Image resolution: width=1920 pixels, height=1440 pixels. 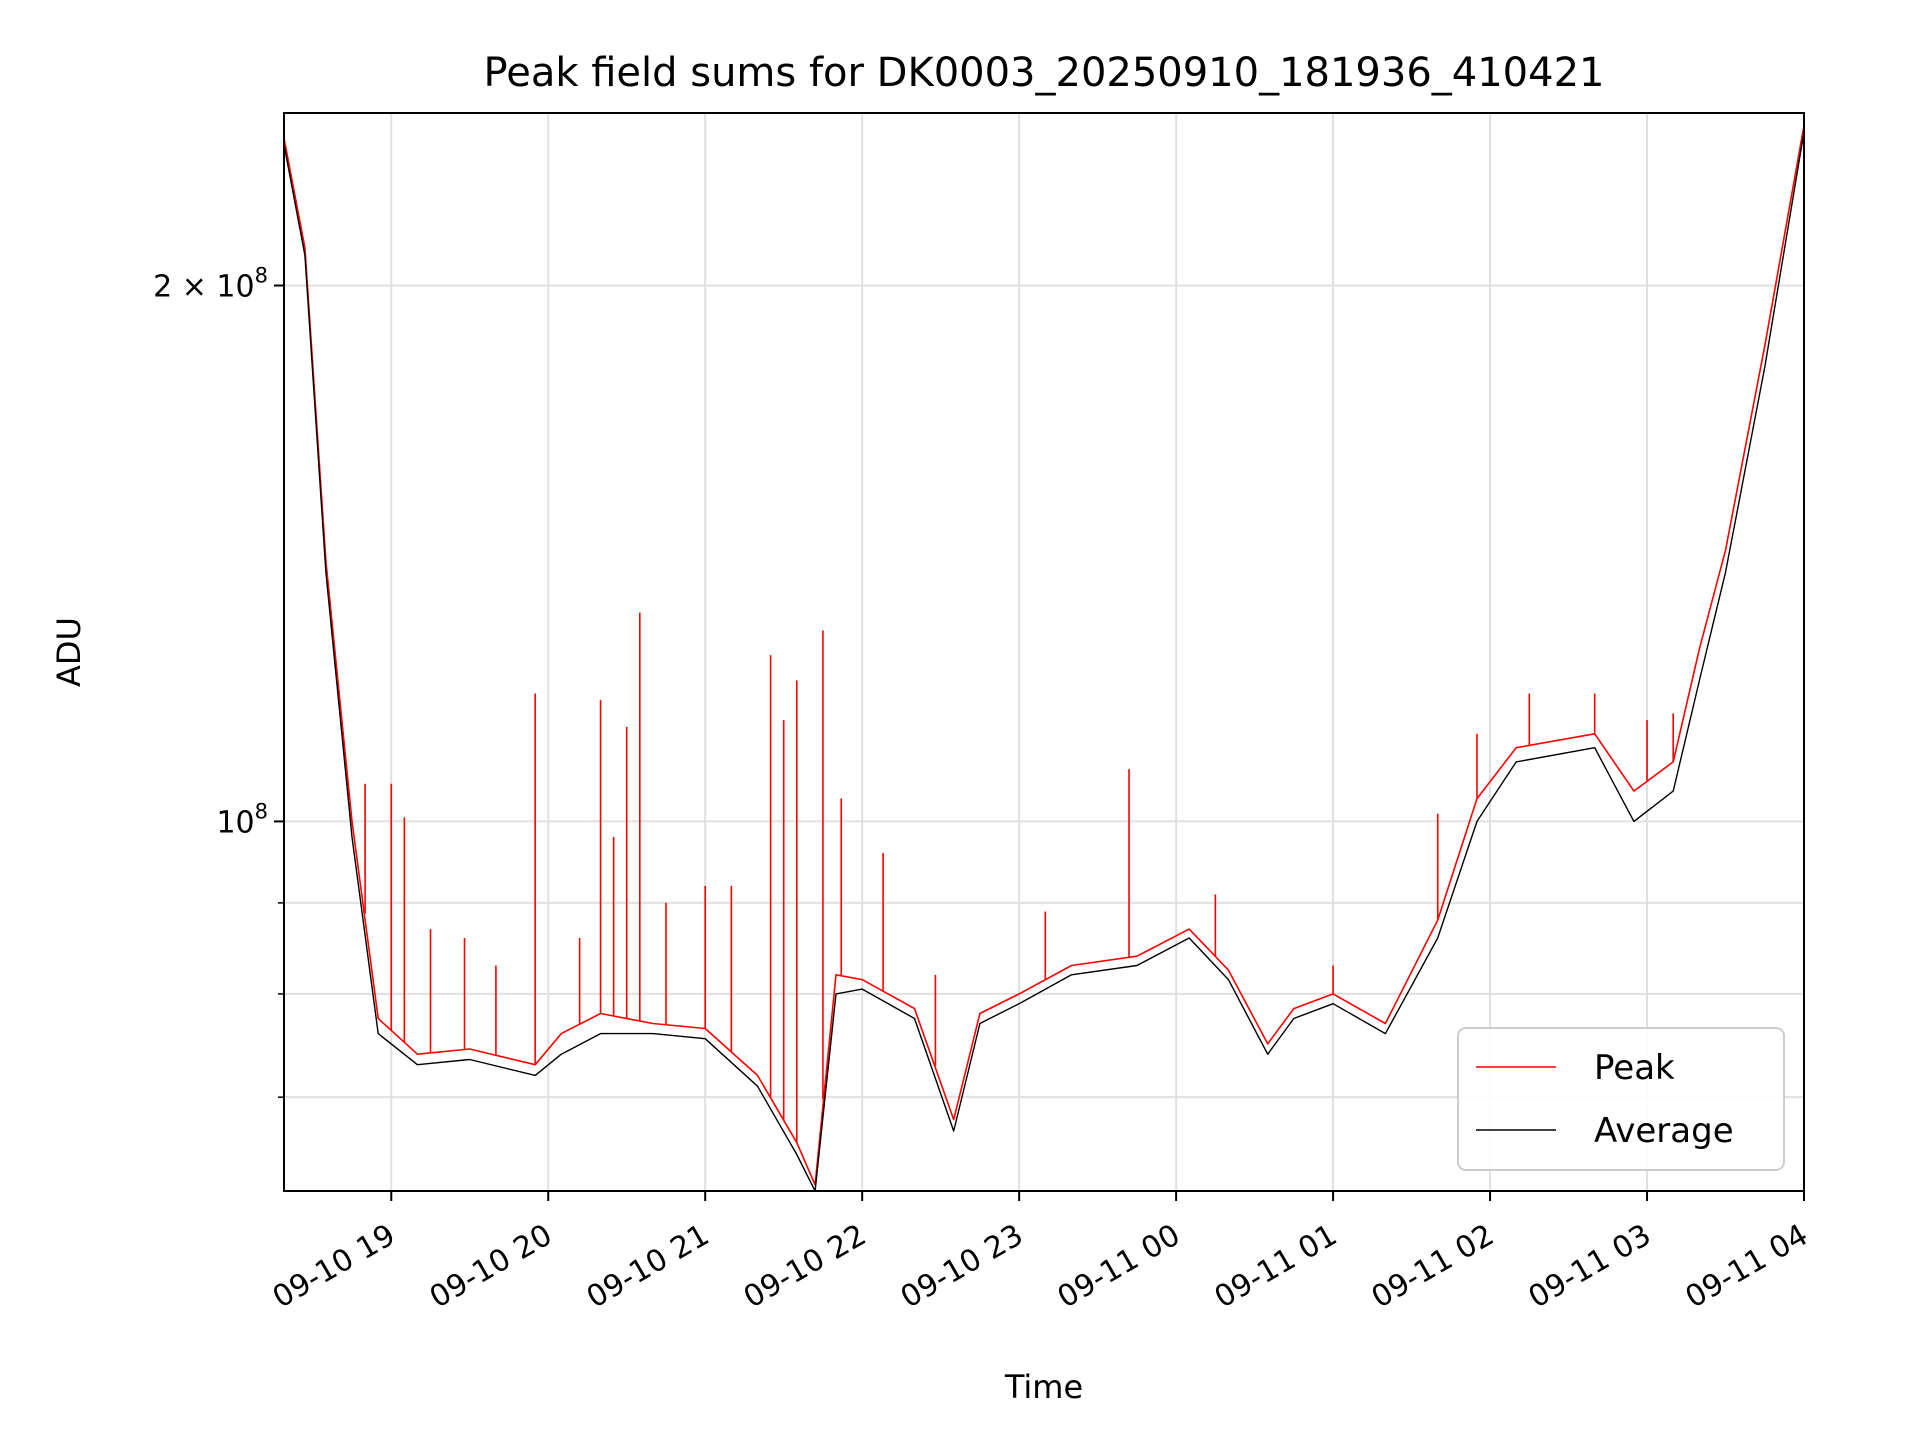 I want to click on y-axis: 108 2 × 108, so click(x=218, y=681).